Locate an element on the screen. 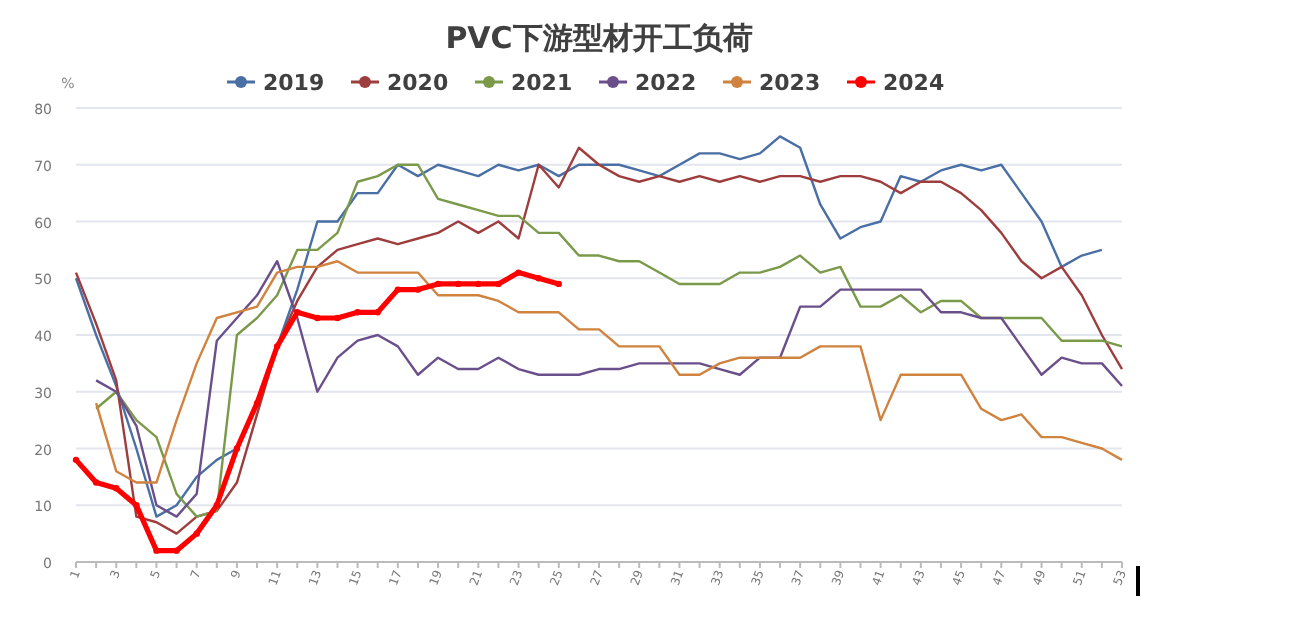 The width and height of the screenshot is (1314, 640). legend-label: 2019 is located at coordinates (294, 83).